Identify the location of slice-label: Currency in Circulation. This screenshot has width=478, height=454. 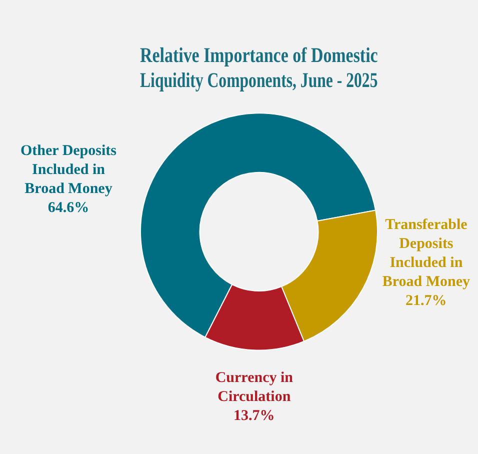
(254, 387).